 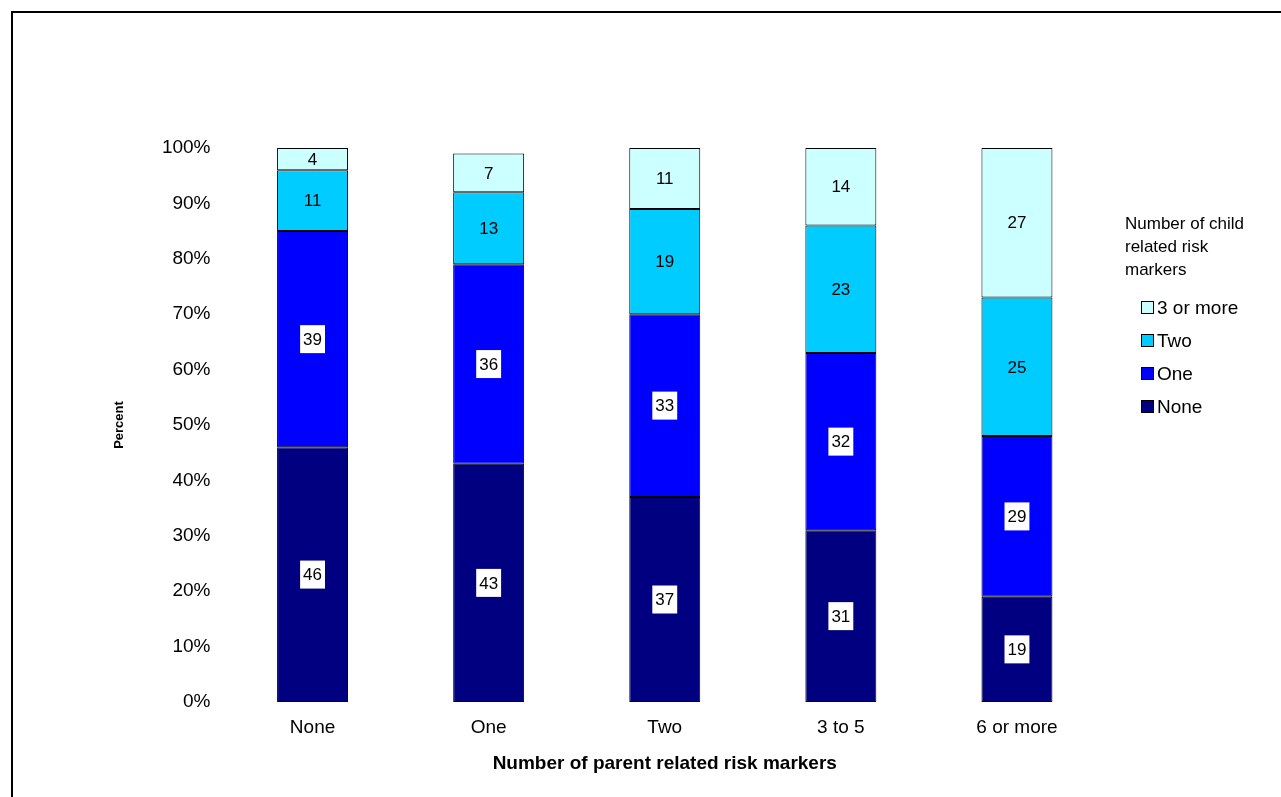 I want to click on data-label: 25, so click(x=1017, y=367).